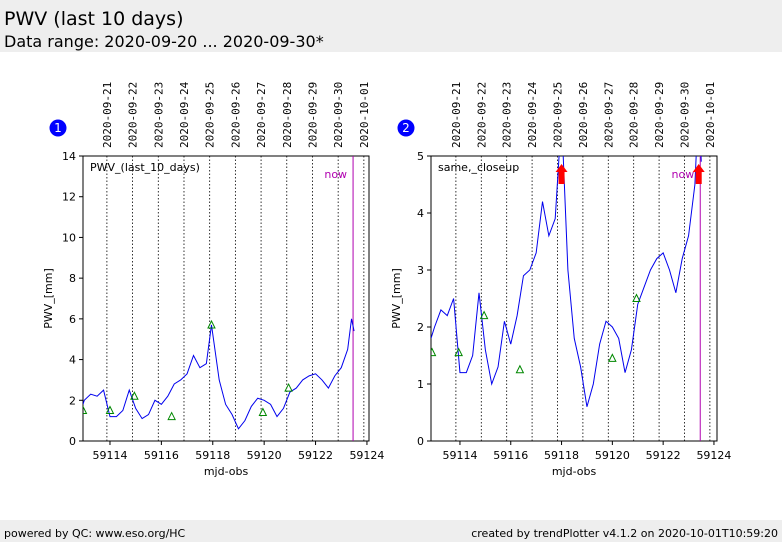  What do you see at coordinates (145, 167) in the screenshot?
I see `panel-title: PWV_(last_10_days)` at bounding box center [145, 167].